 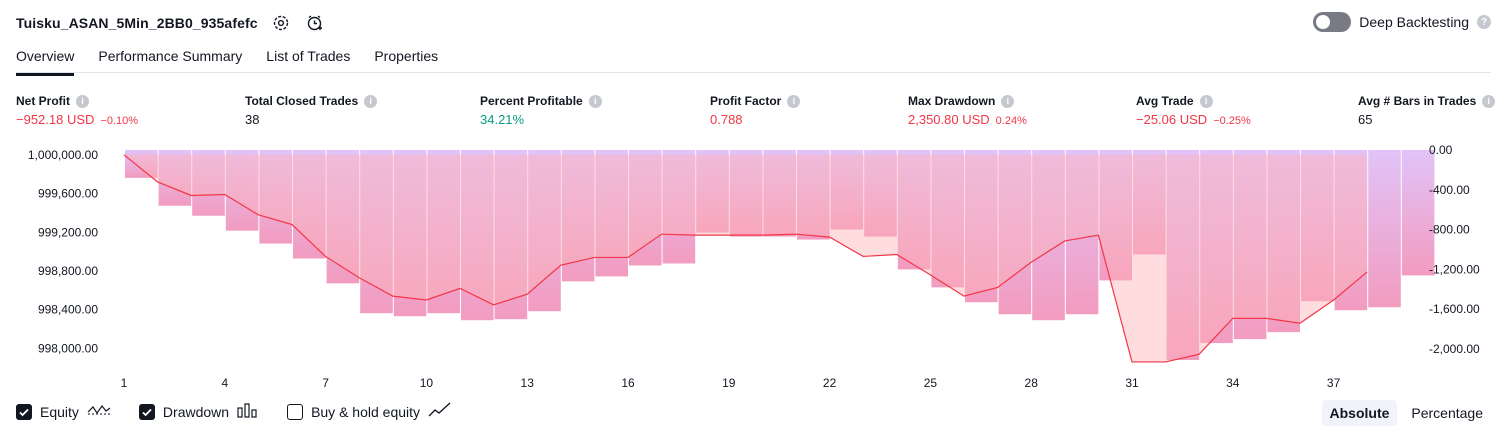 I want to click on help-icon: ?, so click(x=1484, y=22).